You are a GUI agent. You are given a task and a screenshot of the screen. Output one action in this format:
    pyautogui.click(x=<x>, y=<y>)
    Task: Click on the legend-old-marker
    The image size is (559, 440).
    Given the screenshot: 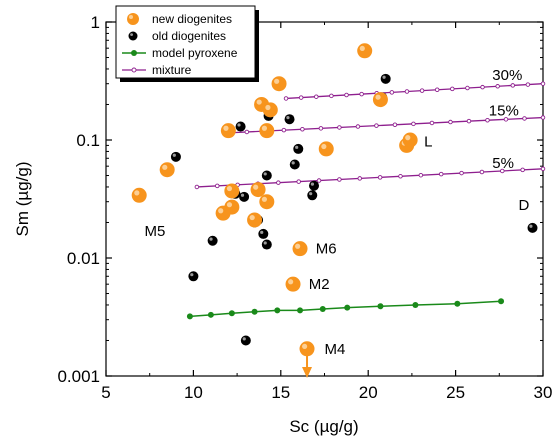 What is the action you would take?
    pyautogui.click(x=133, y=36)
    